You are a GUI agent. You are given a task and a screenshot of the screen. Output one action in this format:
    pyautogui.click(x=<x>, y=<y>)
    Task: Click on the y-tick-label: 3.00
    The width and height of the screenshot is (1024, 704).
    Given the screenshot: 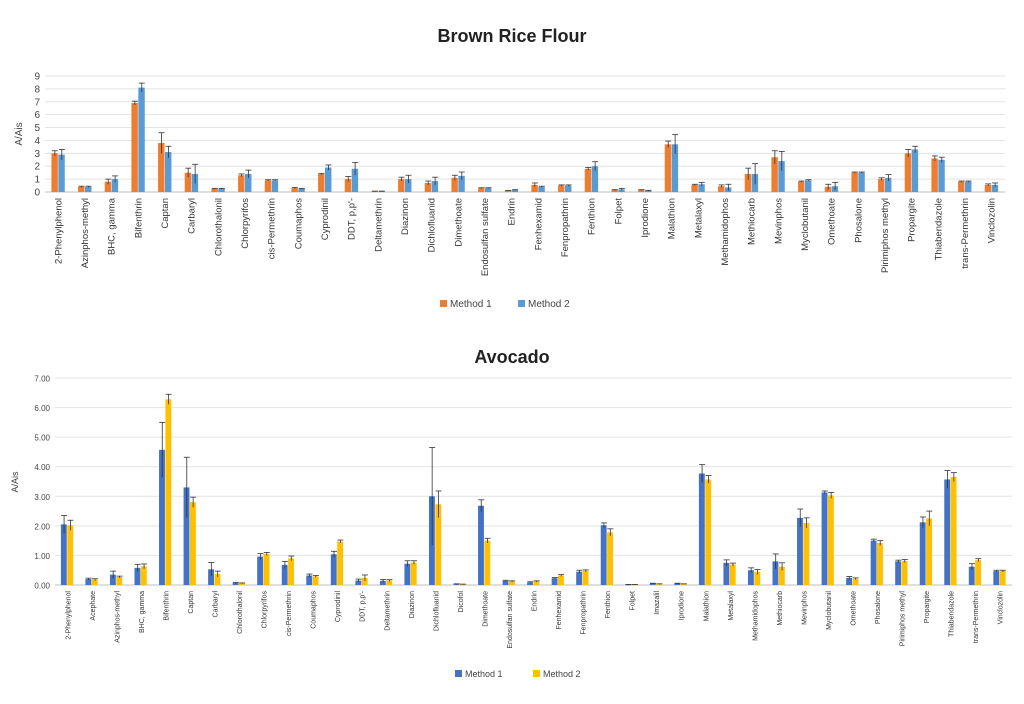 What is the action you would take?
    pyautogui.click(x=42, y=497)
    